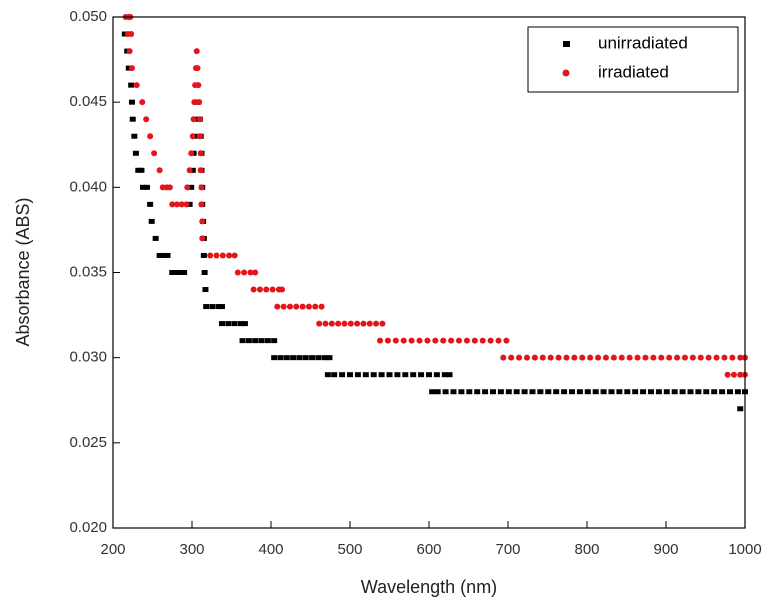  Describe the element at coordinates (428, 549) in the screenshot. I see `x-tick-label: 600` at that location.